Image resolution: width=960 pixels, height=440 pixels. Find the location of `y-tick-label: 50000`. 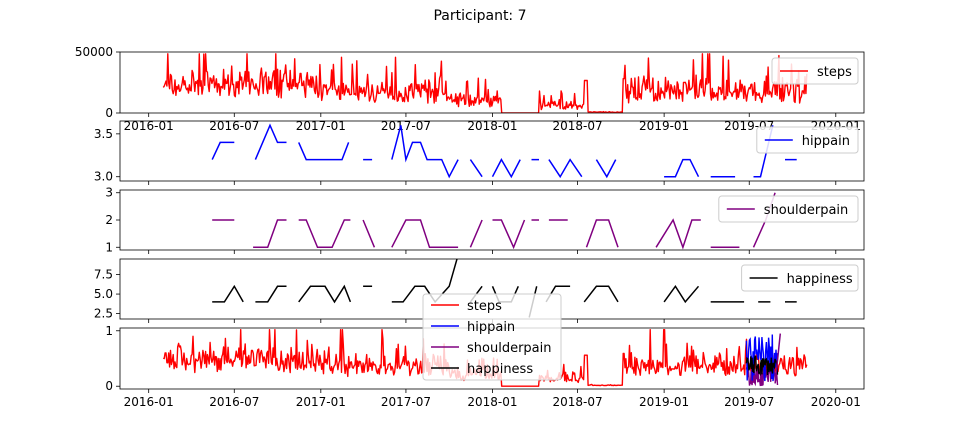

y-tick-label: 50000 is located at coordinates (94, 52).